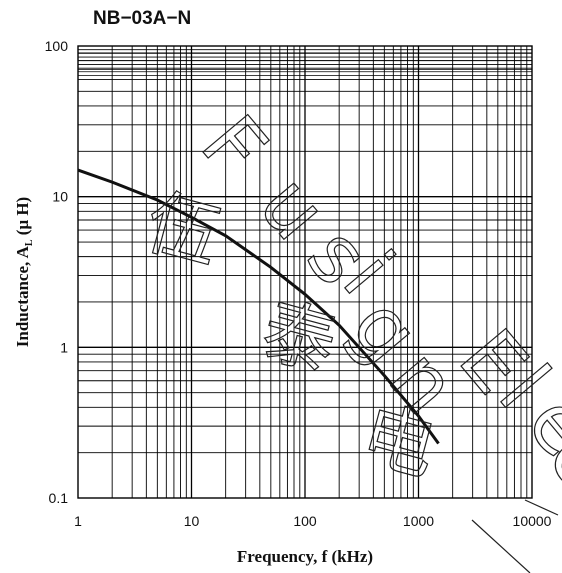 This screenshot has width=562, height=573. Describe the element at coordinates (399, 441) in the screenshot. I see `watermark-glyph: 电` at that location.